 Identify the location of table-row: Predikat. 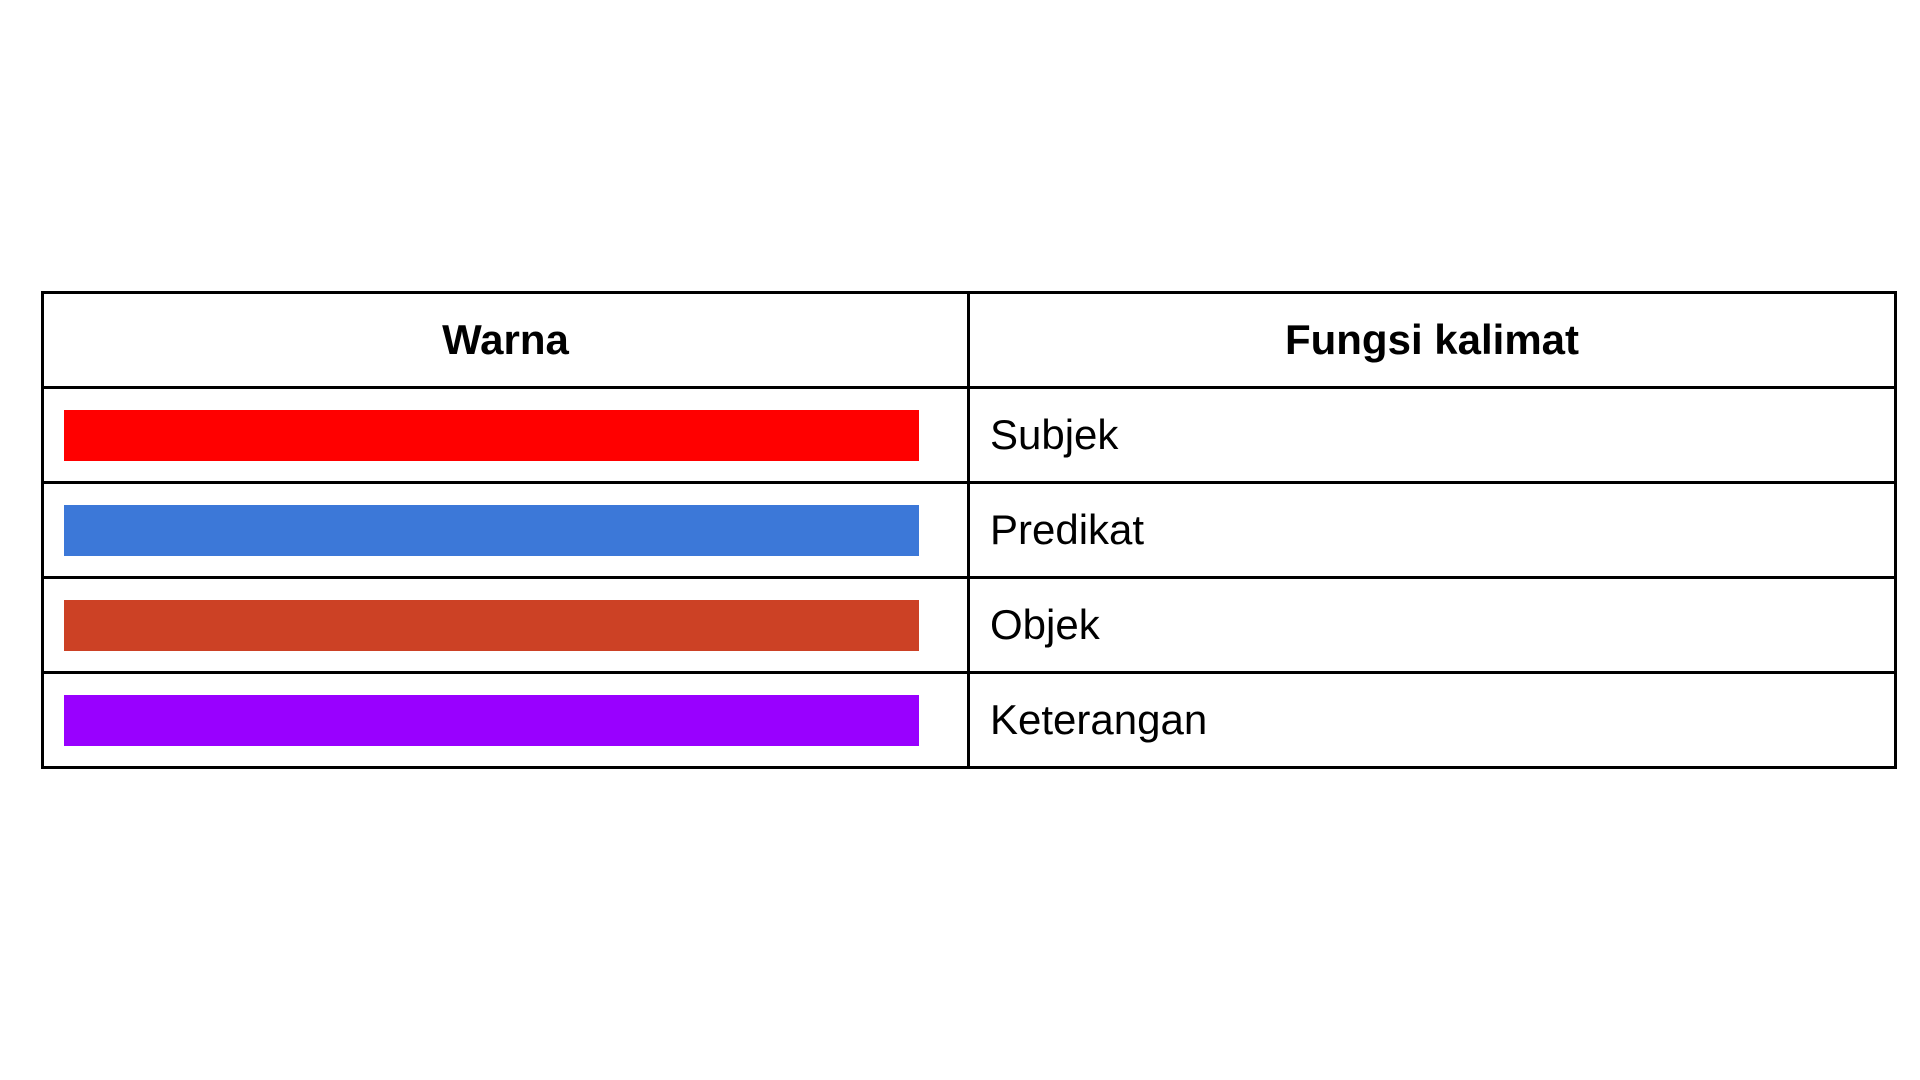
(969, 530).